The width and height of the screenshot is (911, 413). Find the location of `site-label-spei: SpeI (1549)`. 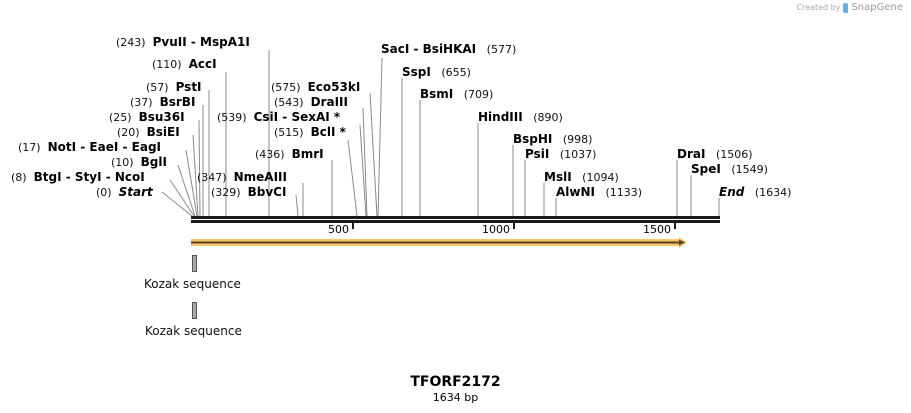

site-label-spei: SpeI (1549) is located at coordinates (729, 169).